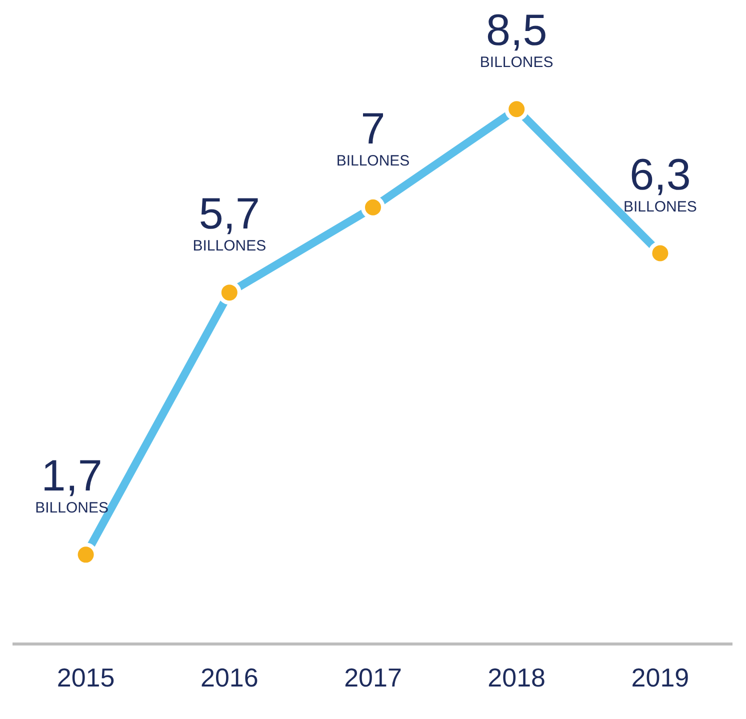 The width and height of the screenshot is (746, 719). What do you see at coordinates (517, 677) in the screenshot?
I see `x-tick-label: 2018` at bounding box center [517, 677].